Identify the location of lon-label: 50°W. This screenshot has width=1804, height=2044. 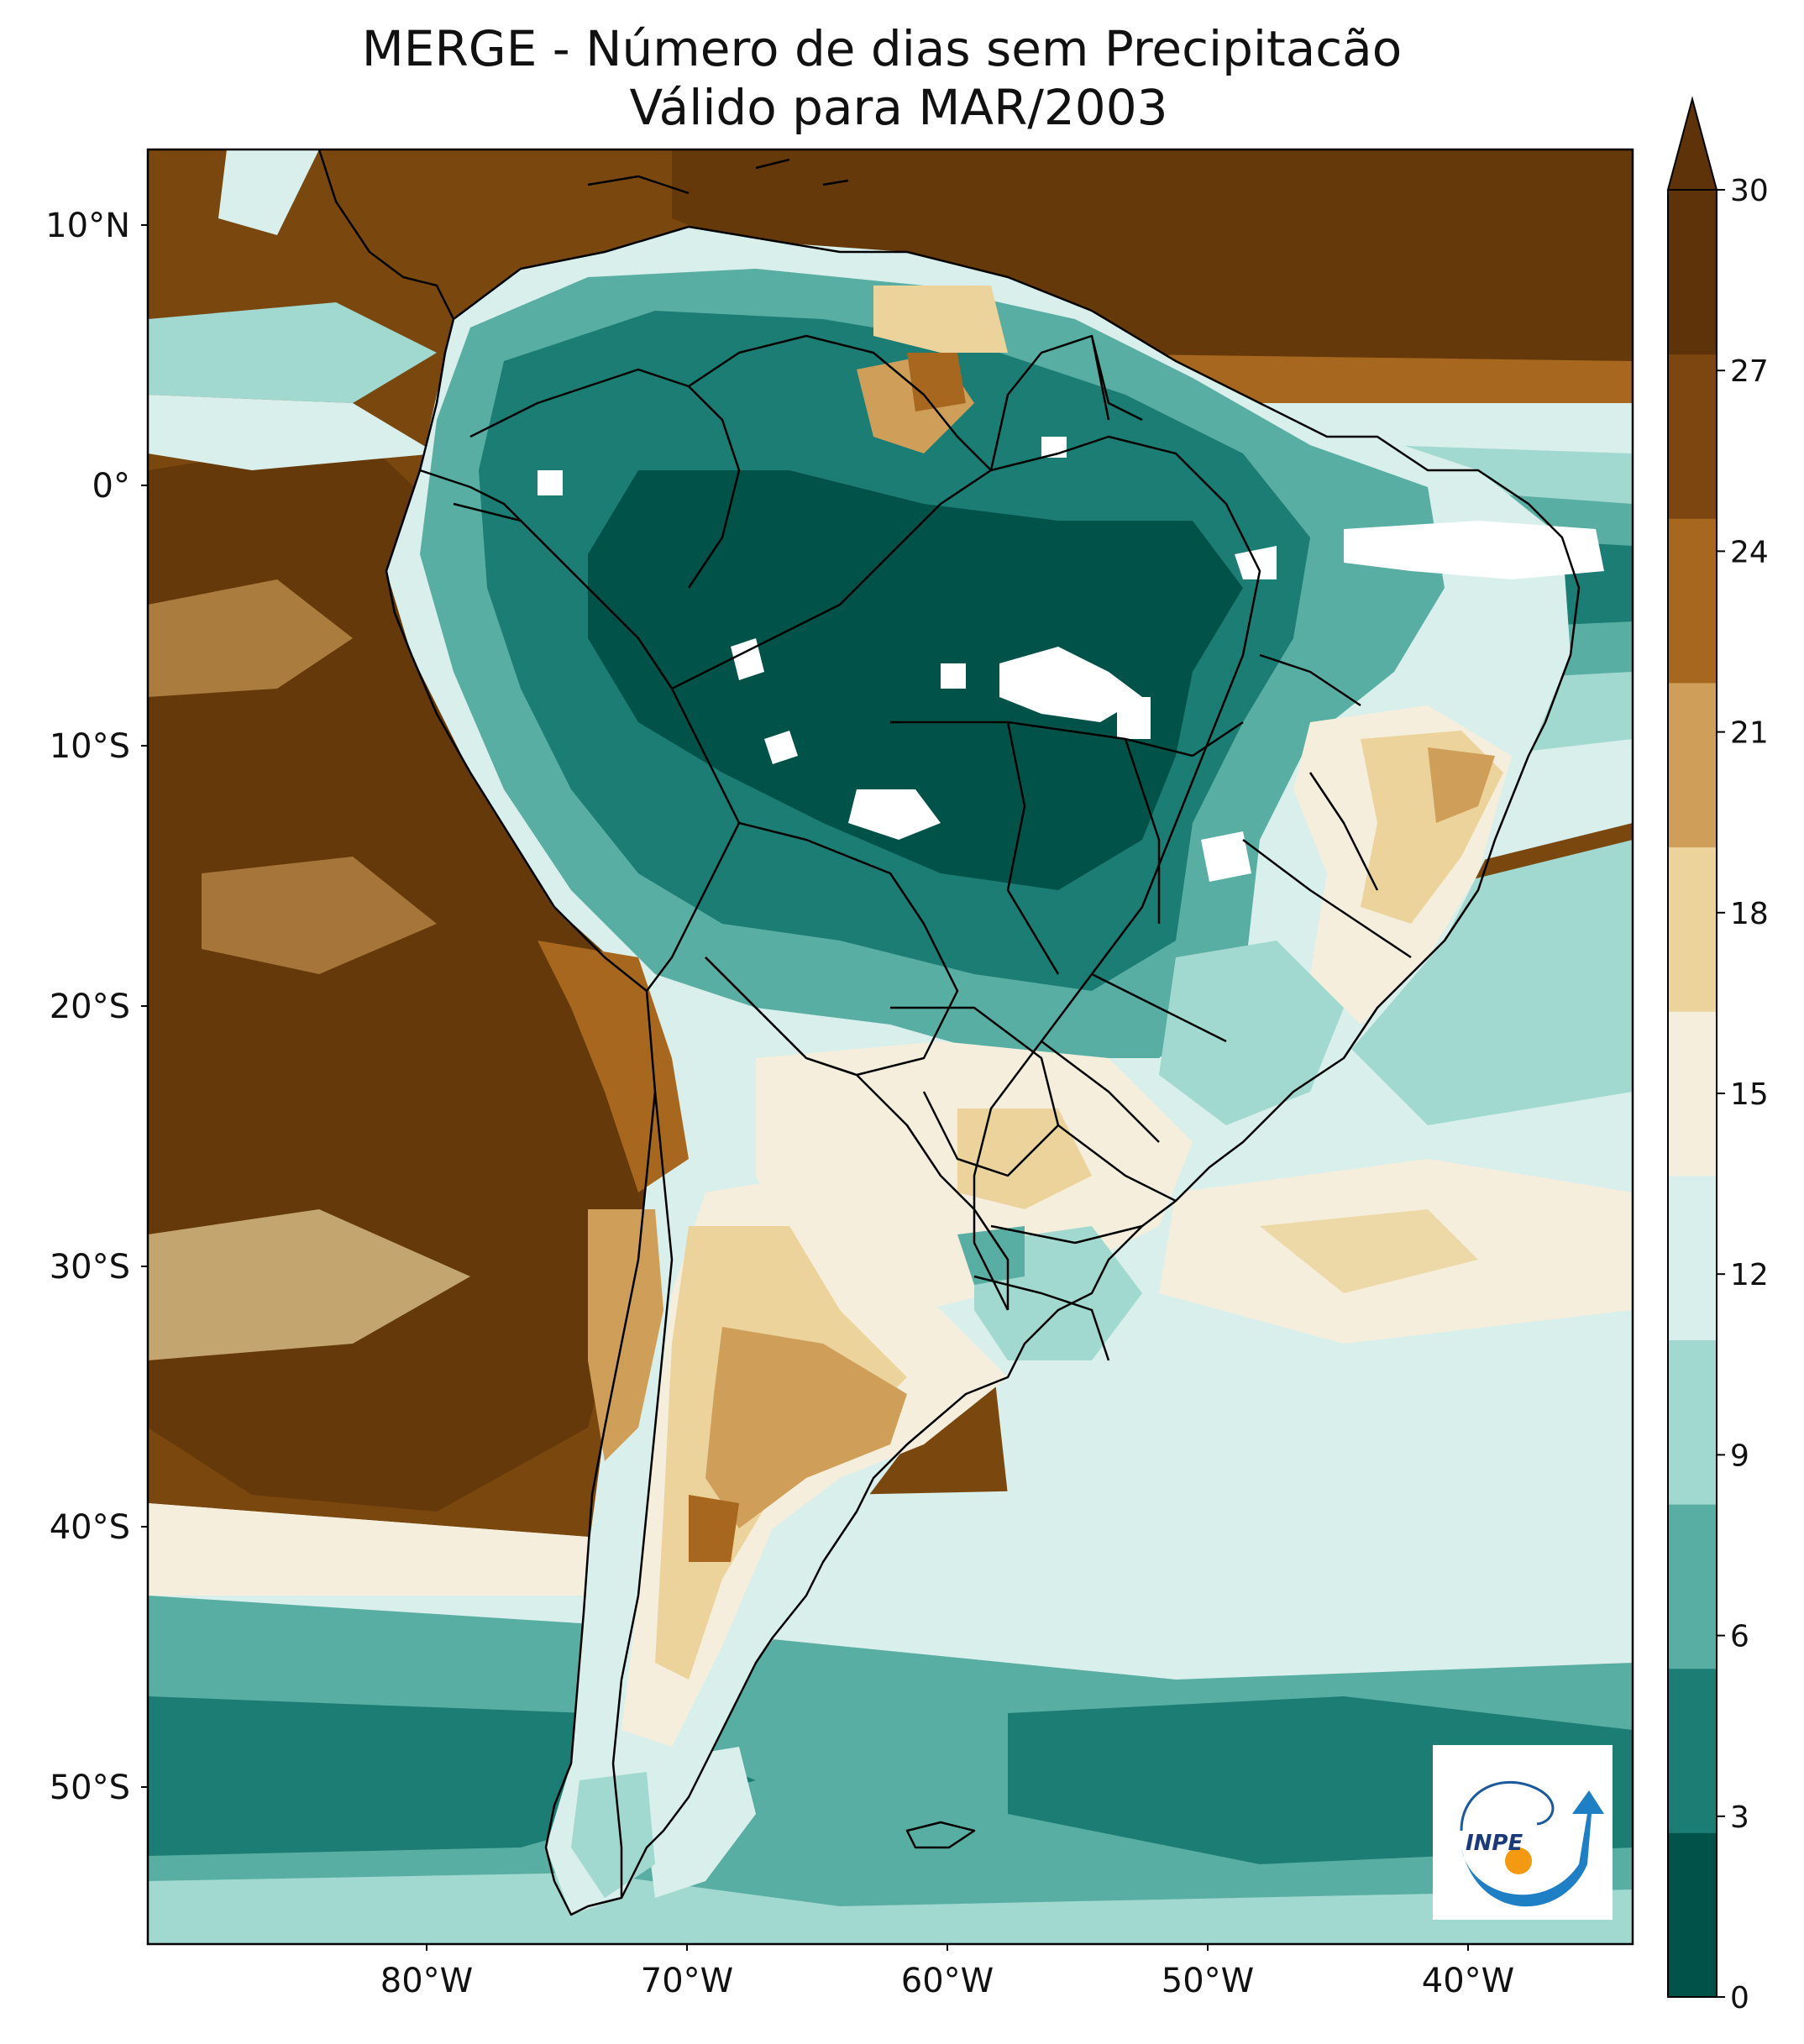
(1208, 1981).